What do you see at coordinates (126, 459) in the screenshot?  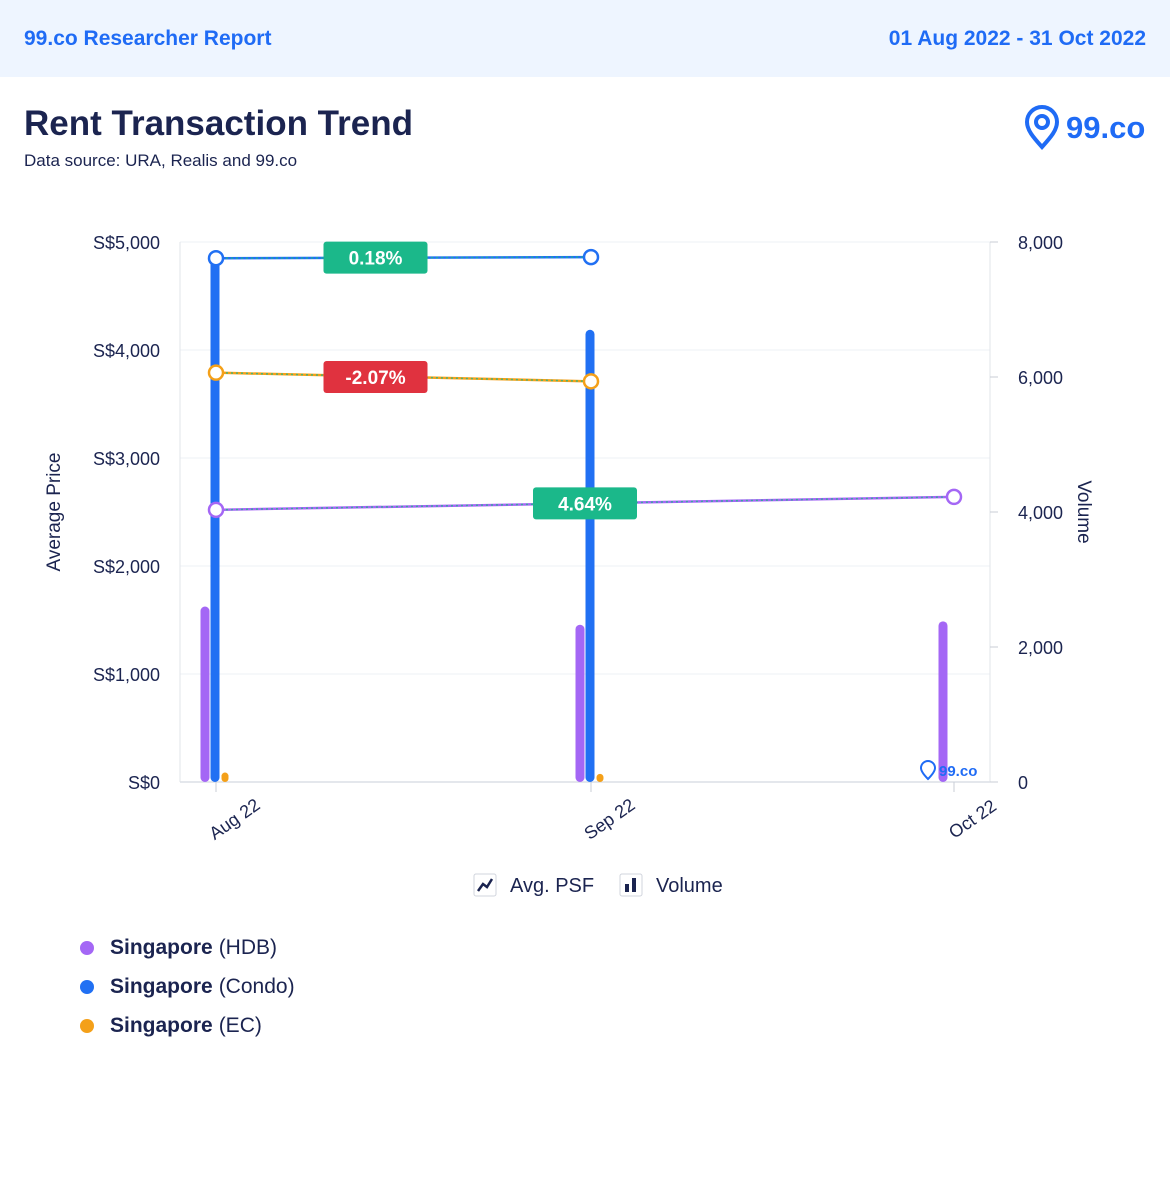 I see `y-tick-label: S$3,000` at bounding box center [126, 459].